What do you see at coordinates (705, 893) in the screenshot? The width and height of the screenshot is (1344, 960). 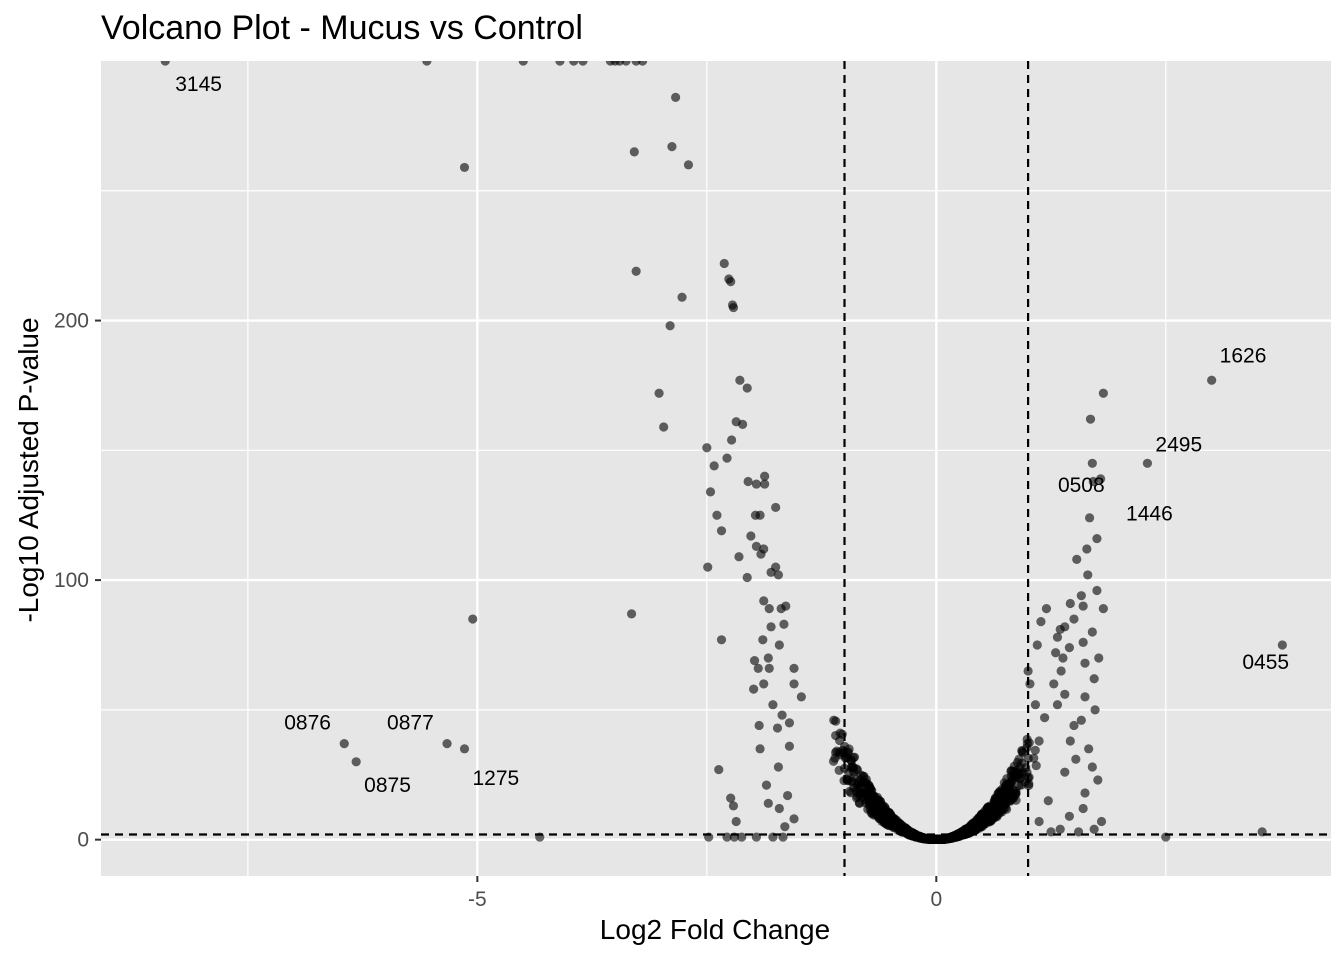 I see `x-axis-ticks: -5 0` at bounding box center [705, 893].